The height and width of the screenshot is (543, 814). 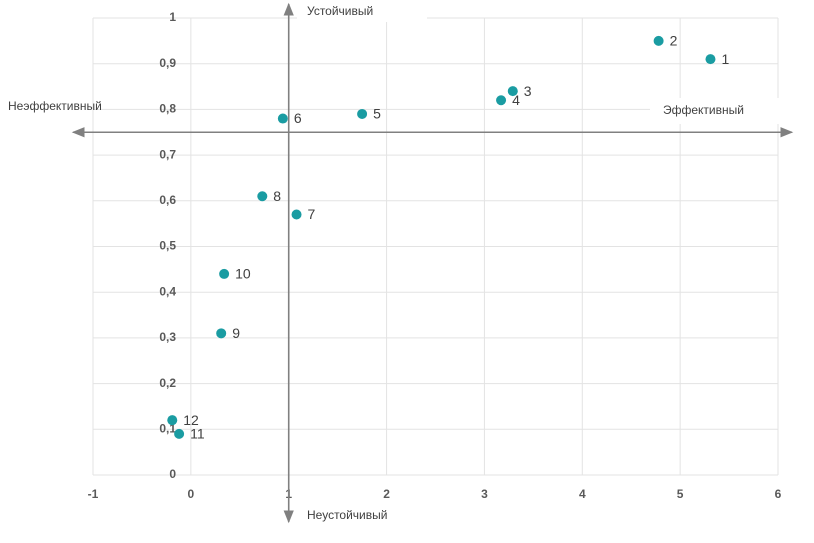 I want to click on y-tick-label: 0,2, so click(x=167, y=383).